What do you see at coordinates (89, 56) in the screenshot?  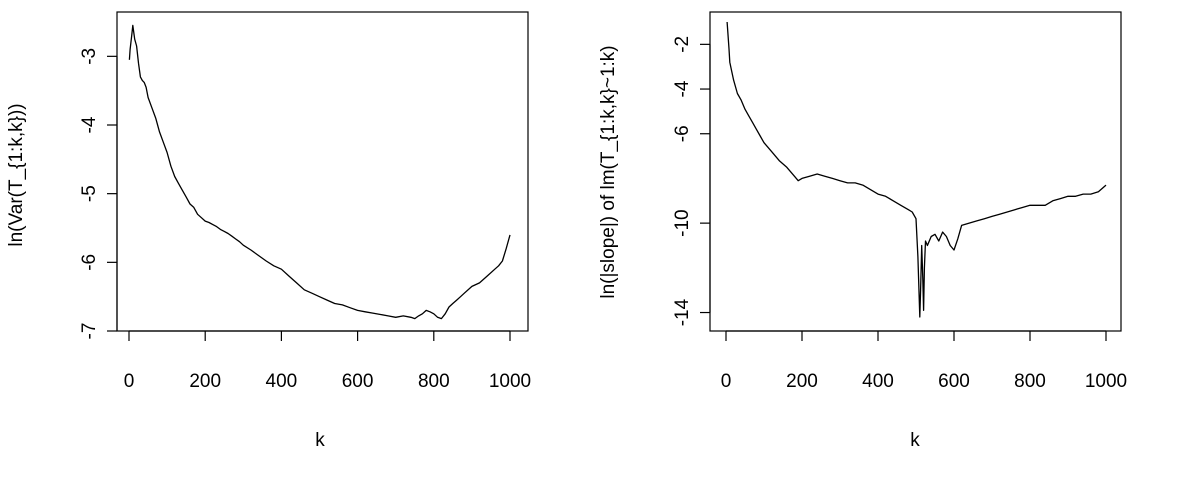 I see `left-y-tick-label: -3` at bounding box center [89, 56].